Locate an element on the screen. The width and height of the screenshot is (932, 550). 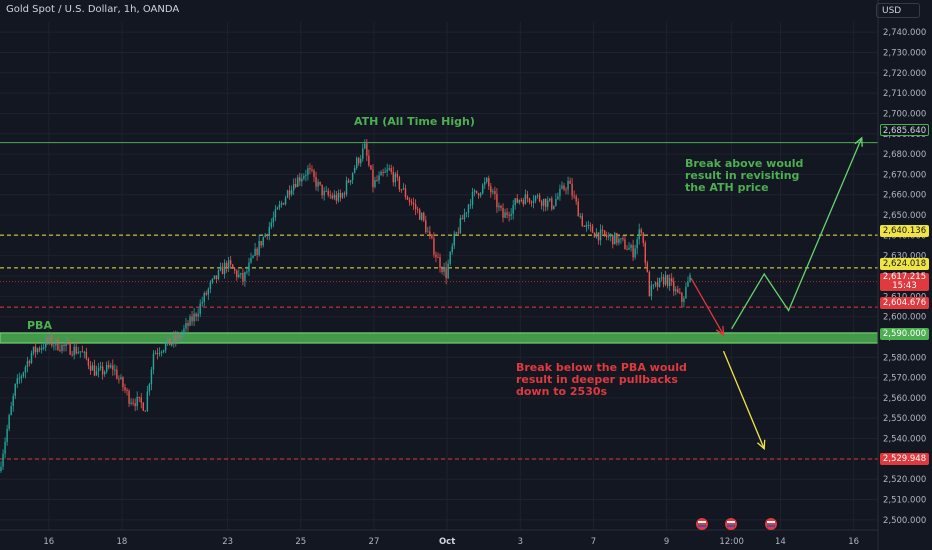
price-tick-label: 2,740.000 is located at coordinates (904, 33).